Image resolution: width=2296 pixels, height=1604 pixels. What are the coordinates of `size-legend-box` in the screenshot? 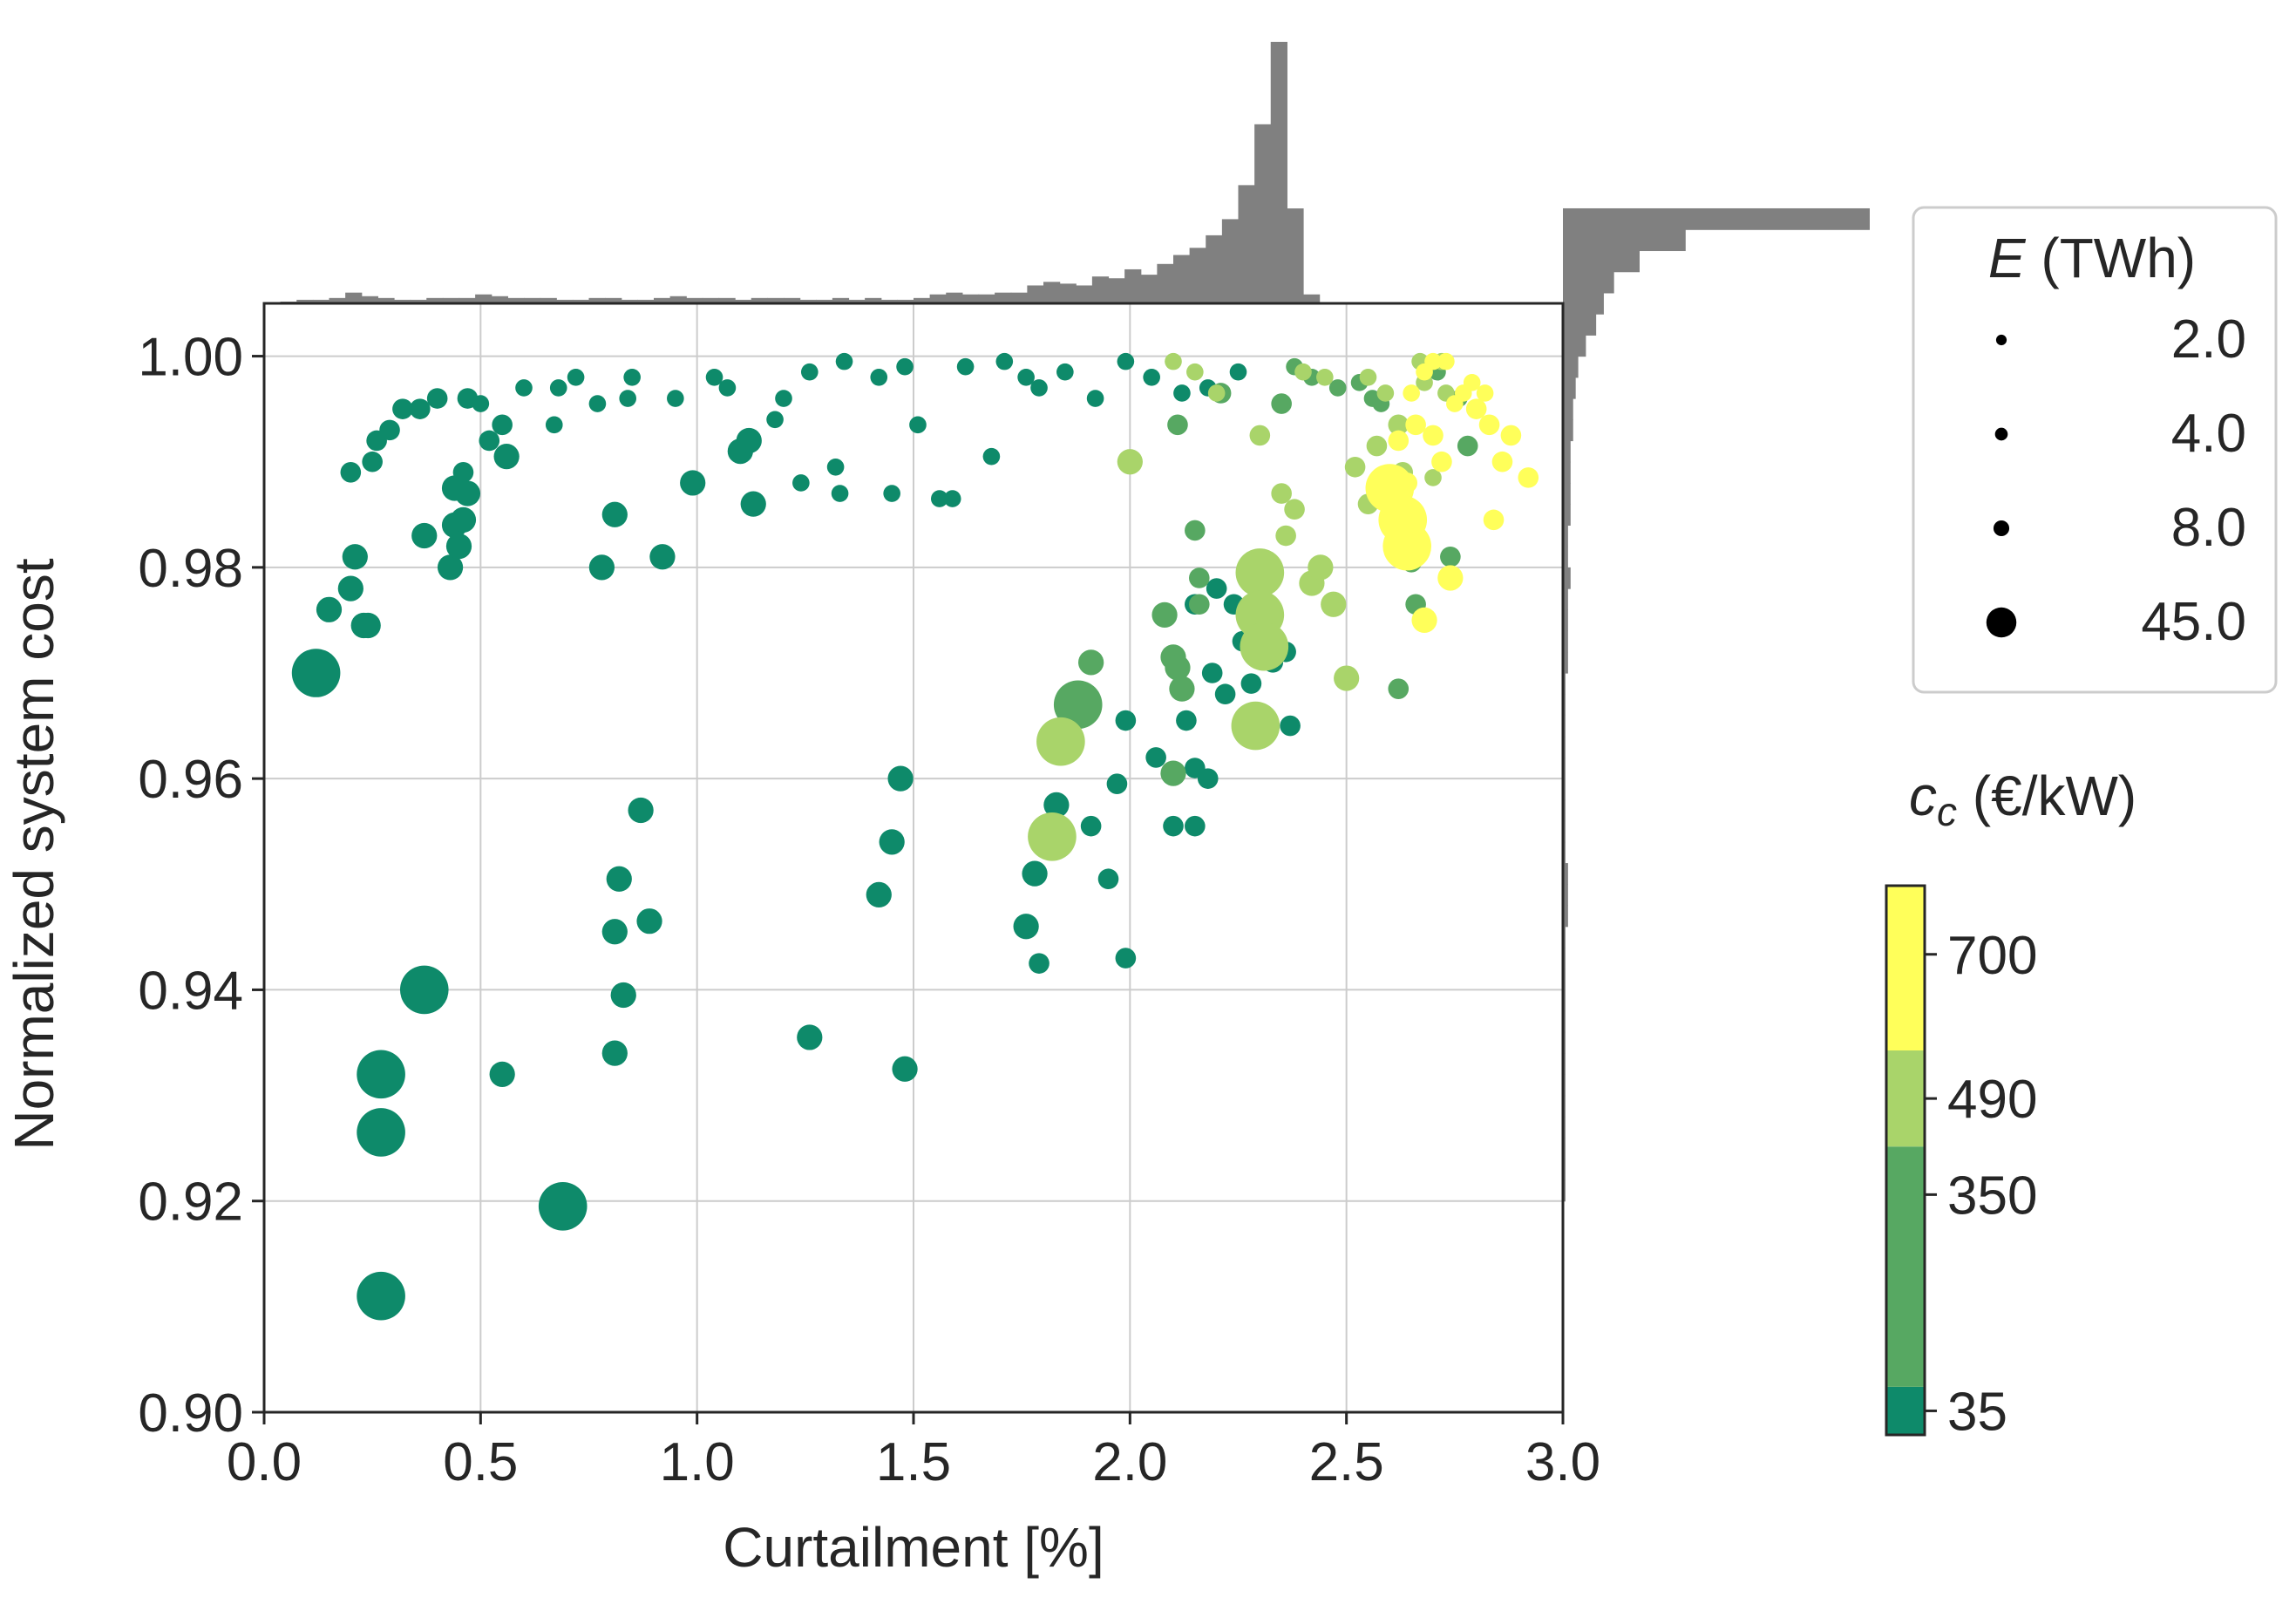 It's located at (2095, 450).